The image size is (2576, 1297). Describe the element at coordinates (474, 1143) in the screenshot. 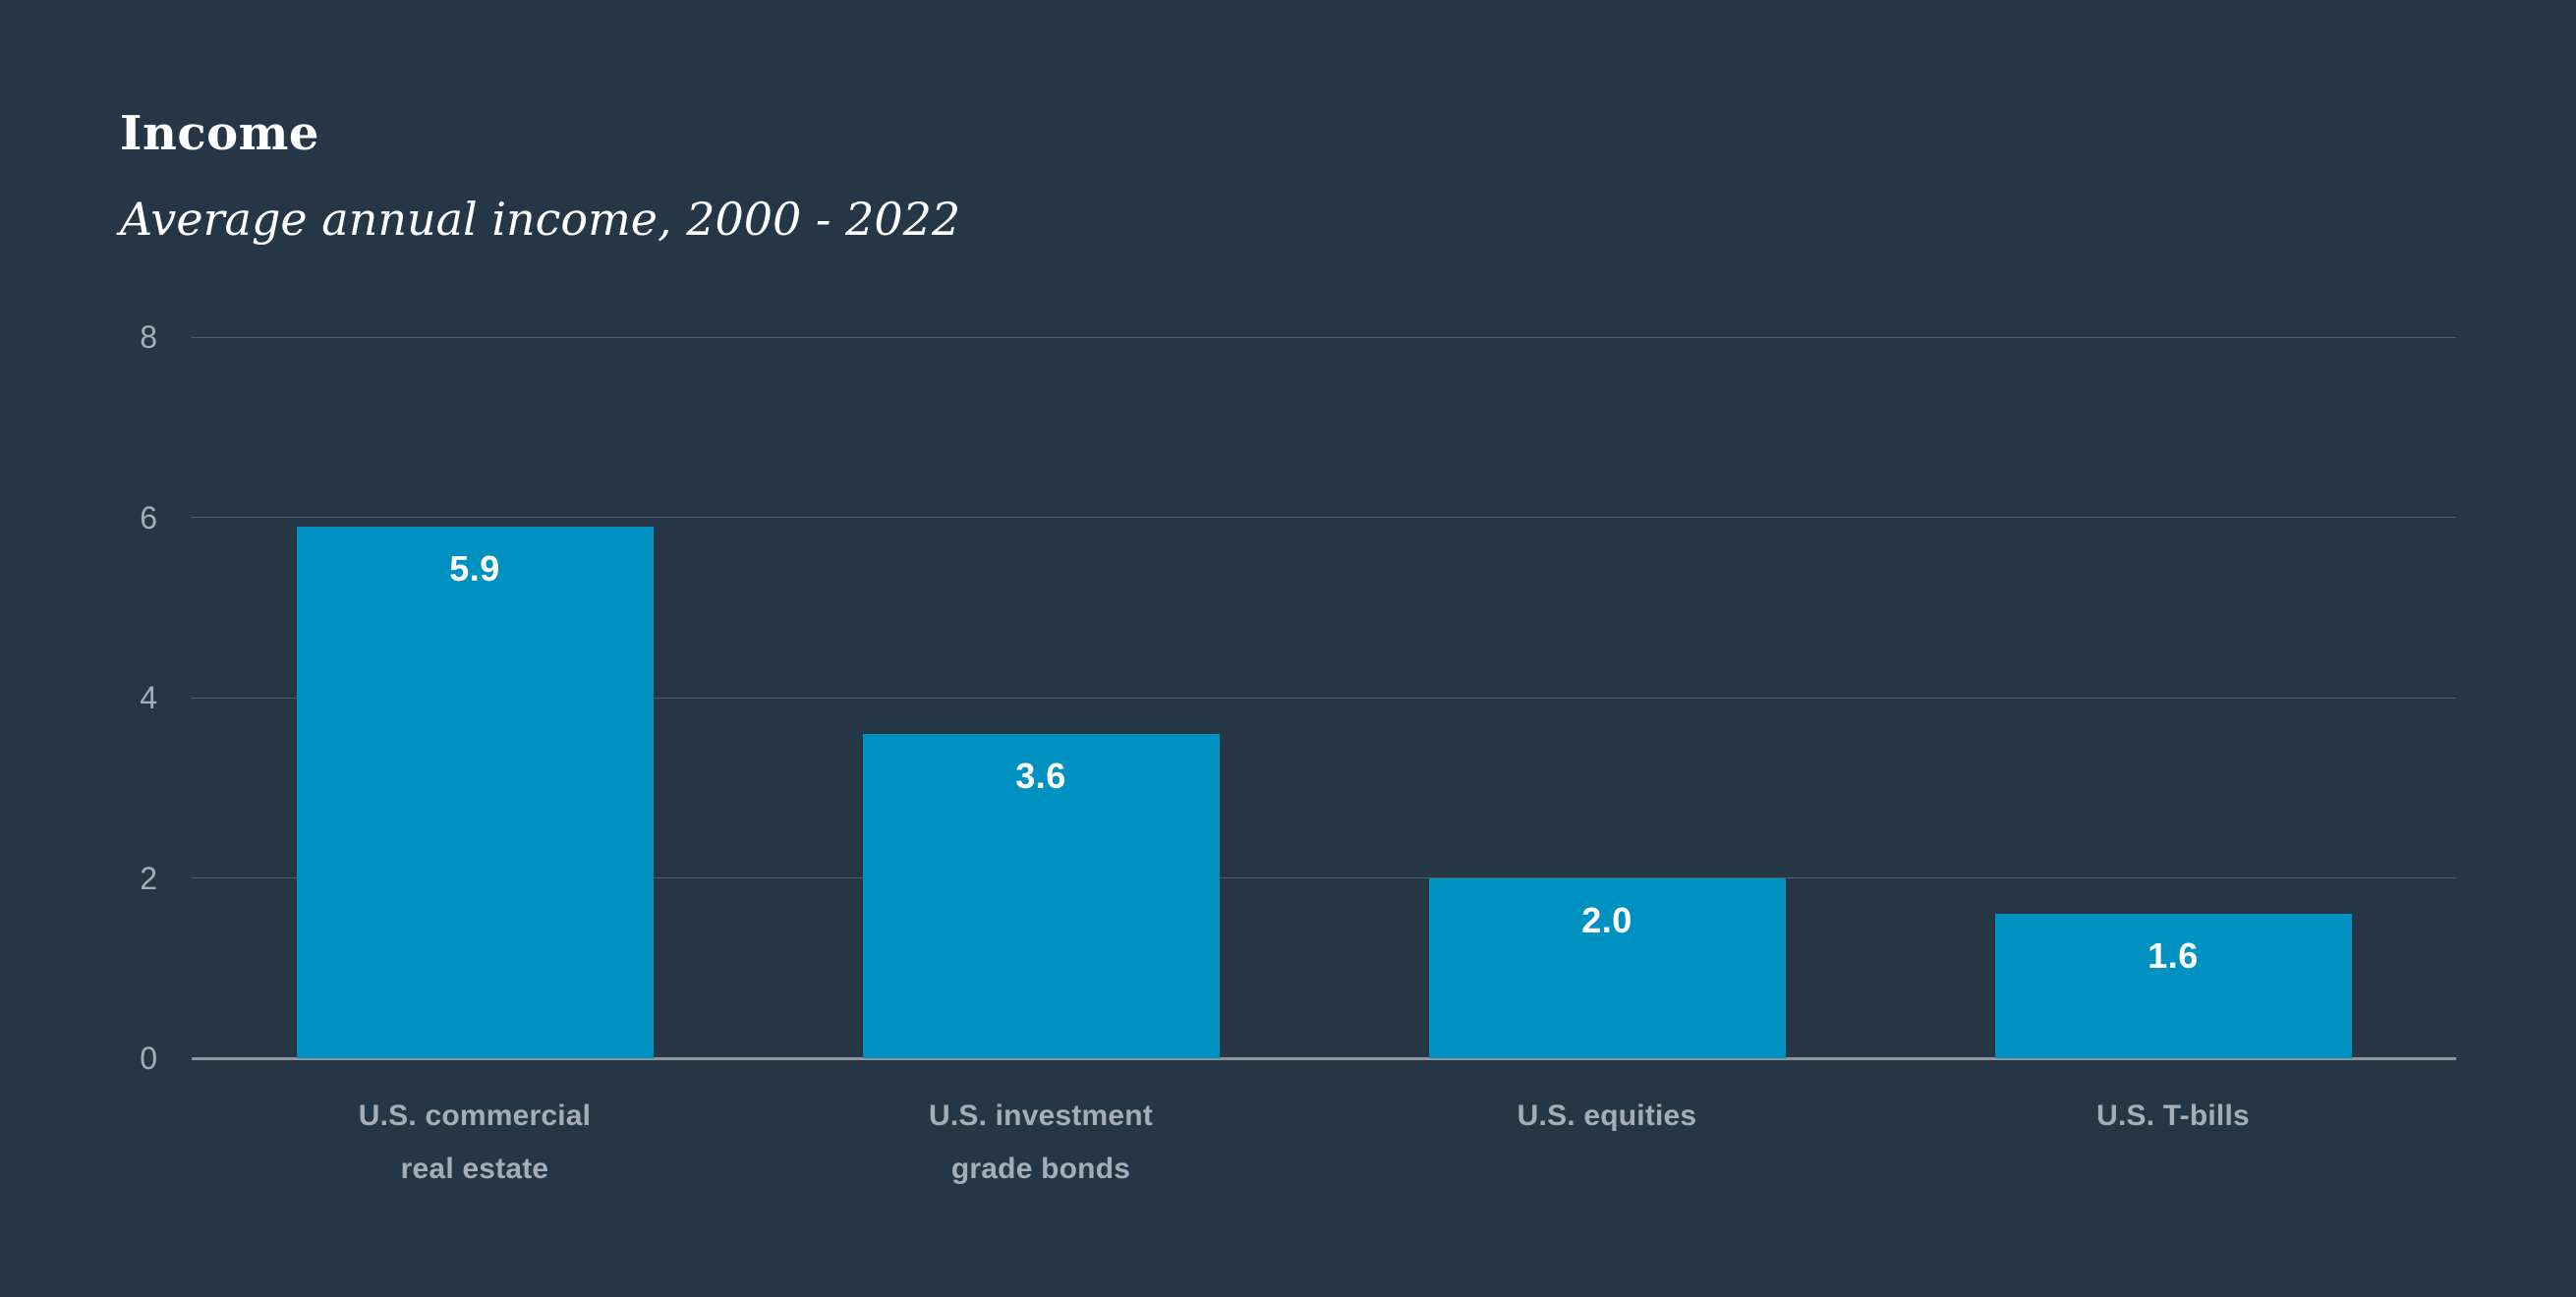

I see `x-category-label-u-s-commercial-real-estate: U.S. commercial real estate` at that location.